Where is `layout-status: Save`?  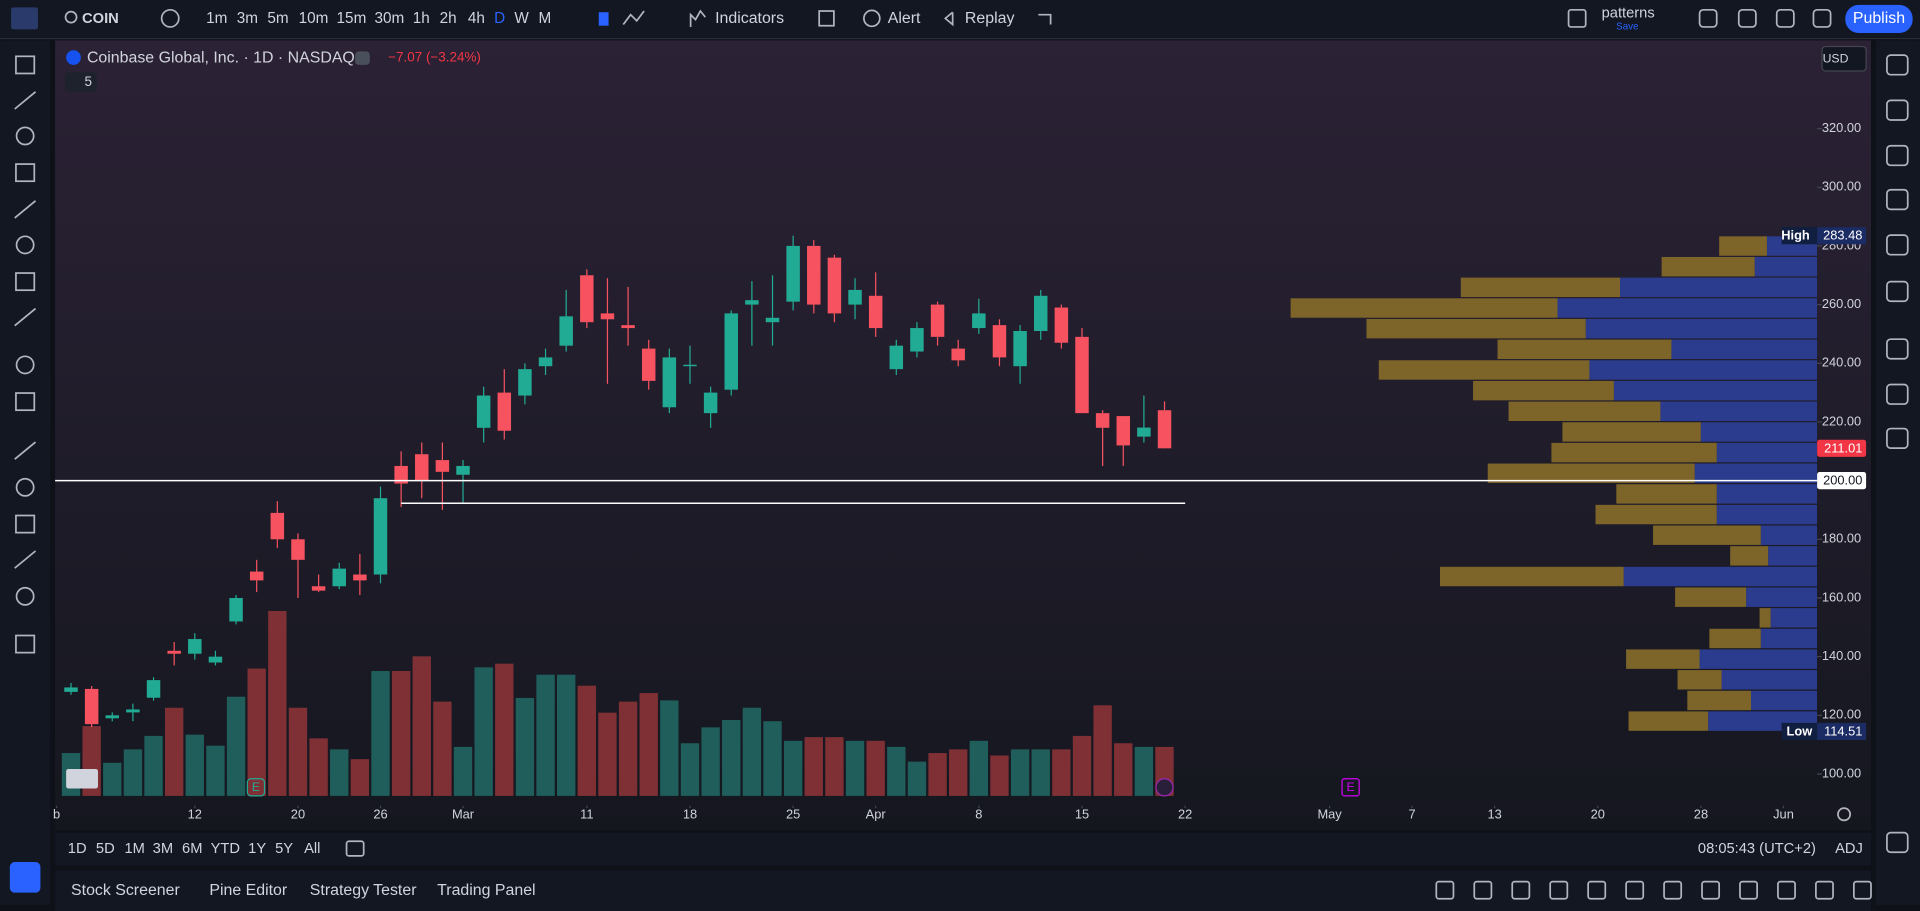
layout-status: Save is located at coordinates (1627, 27).